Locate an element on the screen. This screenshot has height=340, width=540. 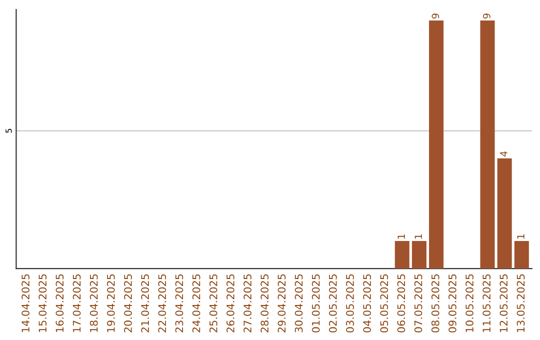
x-tick-label: 26.04.2025 is located at coordinates (230, 303).